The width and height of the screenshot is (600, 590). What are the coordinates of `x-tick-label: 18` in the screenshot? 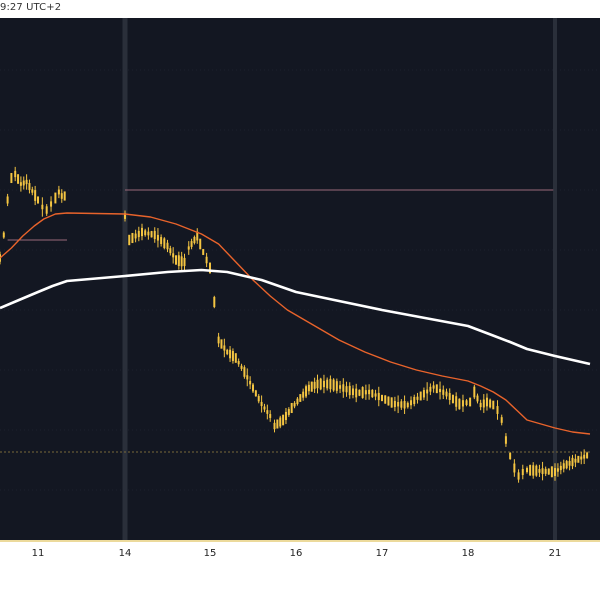 It's located at (468, 553).